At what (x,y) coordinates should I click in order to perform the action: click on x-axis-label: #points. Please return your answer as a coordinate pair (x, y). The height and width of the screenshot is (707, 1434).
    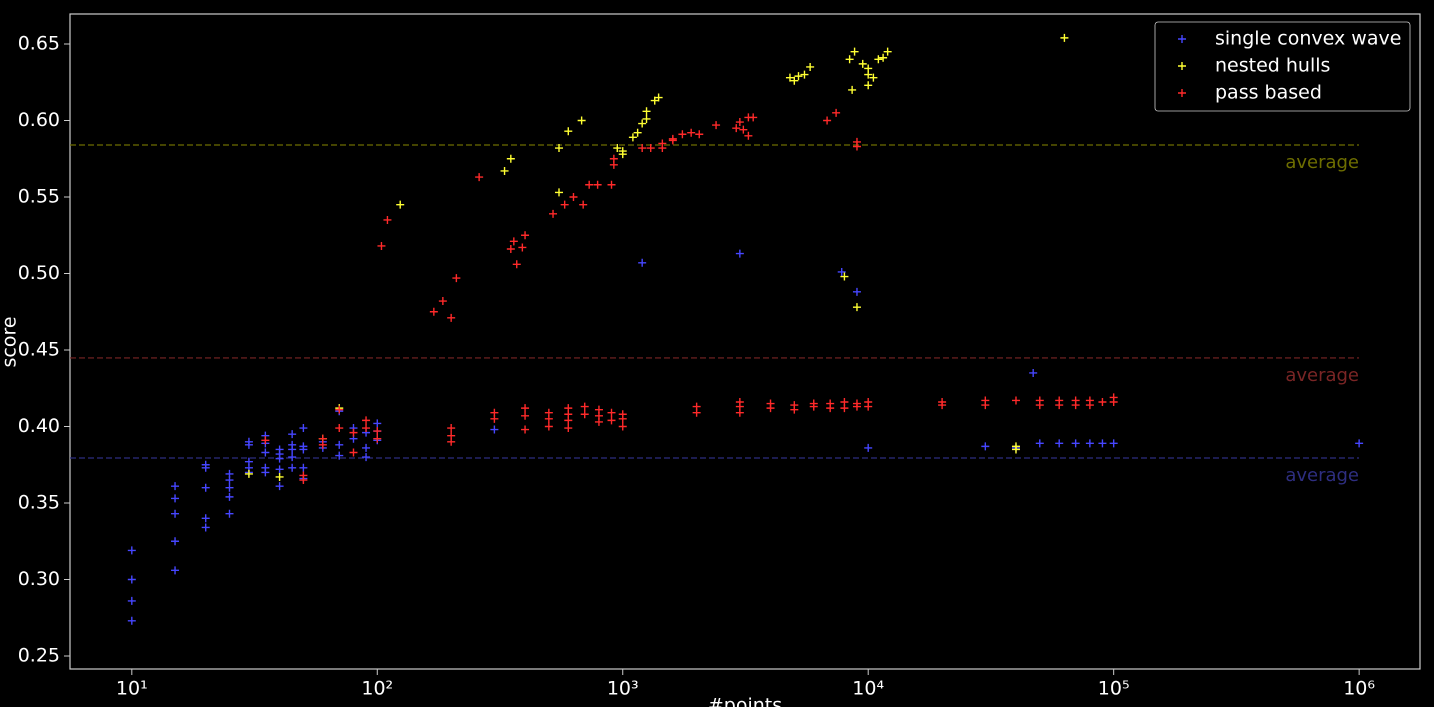
    Looking at the image, I should click on (745, 701).